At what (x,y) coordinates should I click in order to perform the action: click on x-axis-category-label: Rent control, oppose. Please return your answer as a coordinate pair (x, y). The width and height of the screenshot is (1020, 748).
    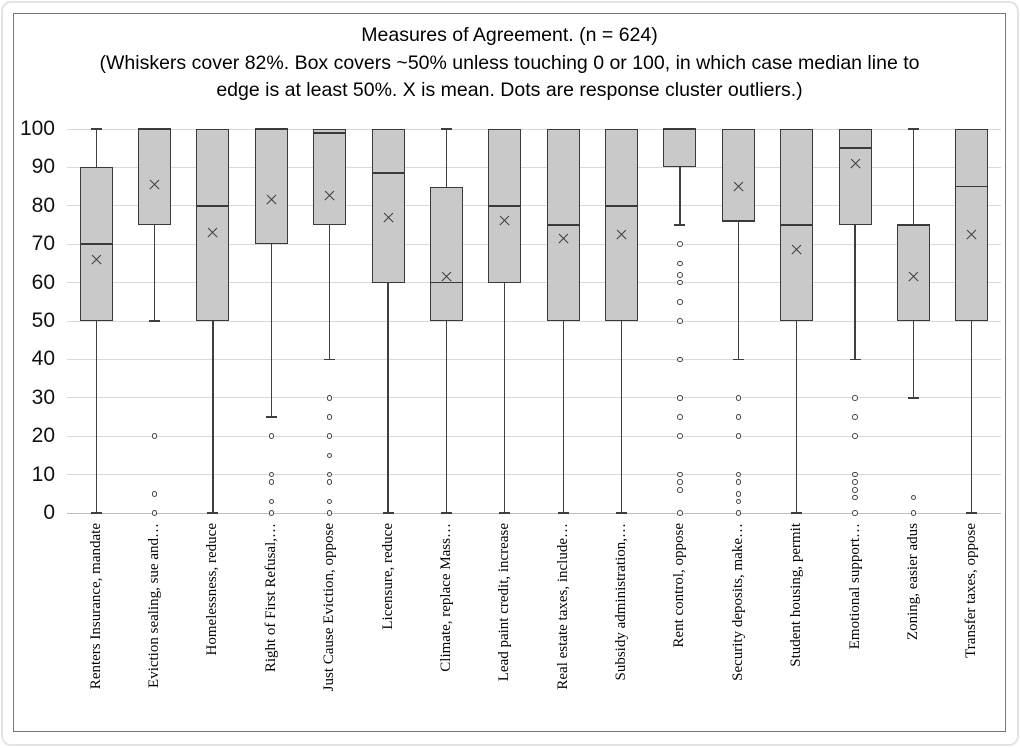
    Looking at the image, I should click on (679, 585).